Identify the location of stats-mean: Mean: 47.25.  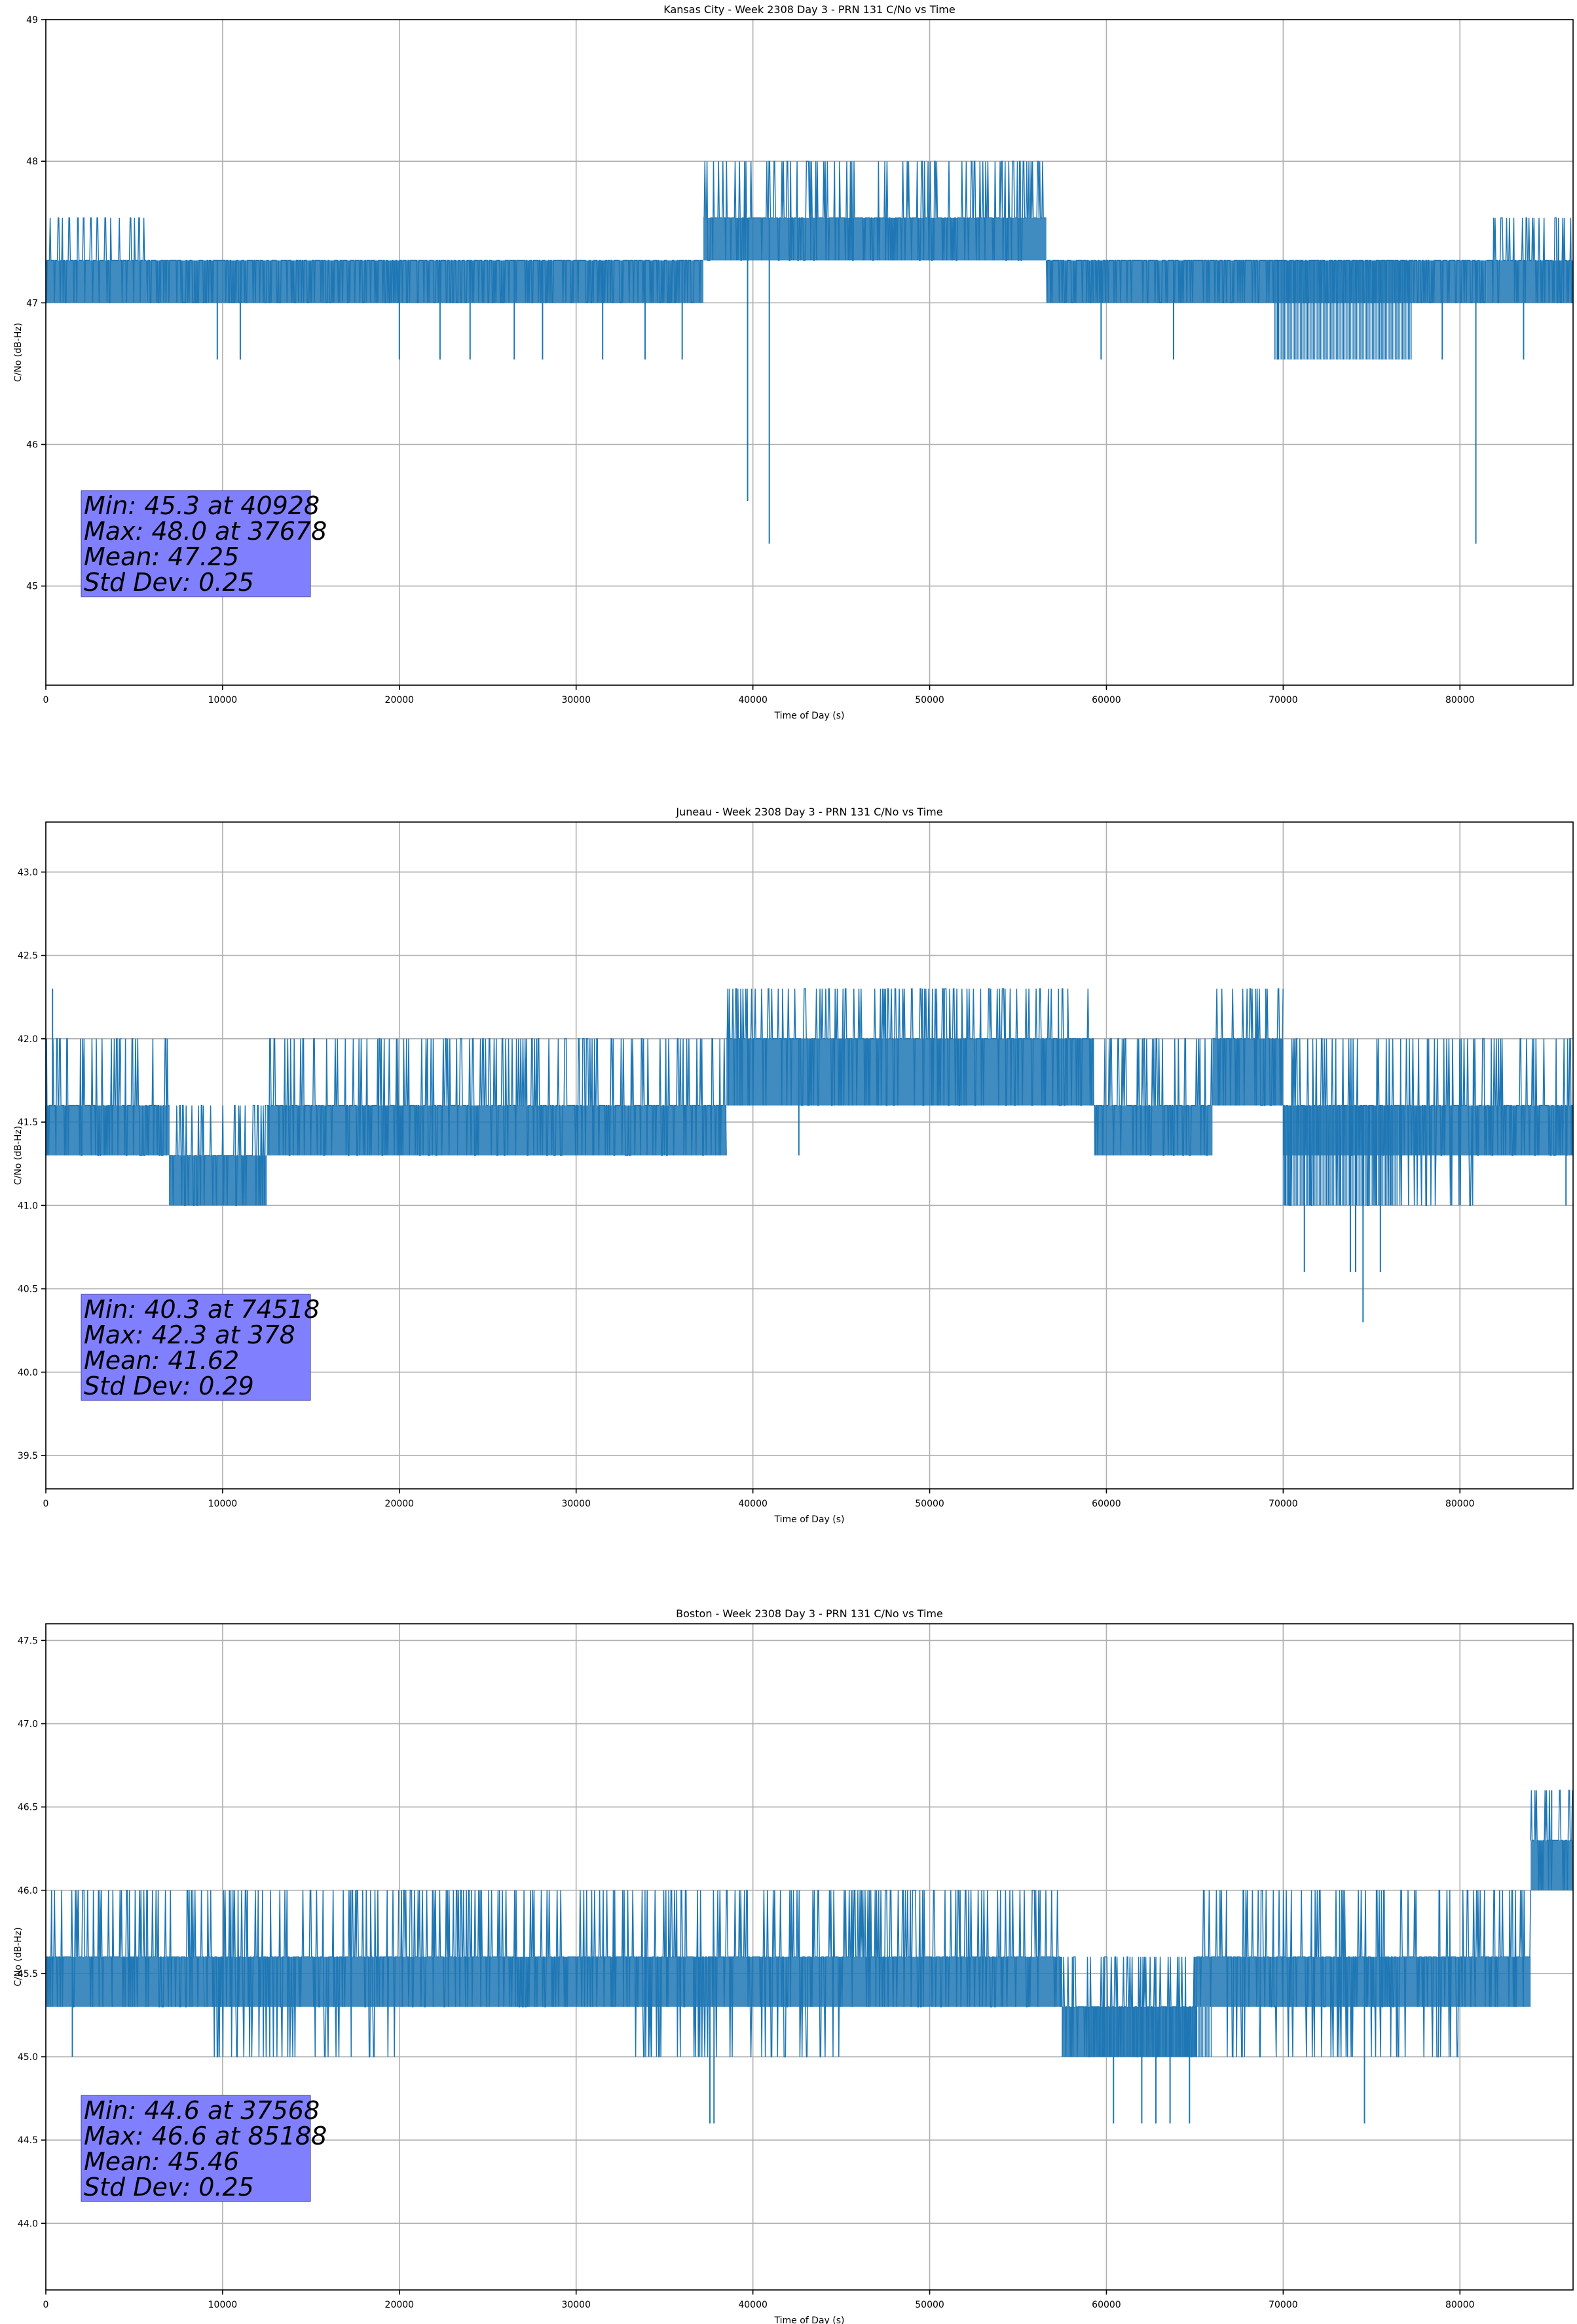
(161, 556).